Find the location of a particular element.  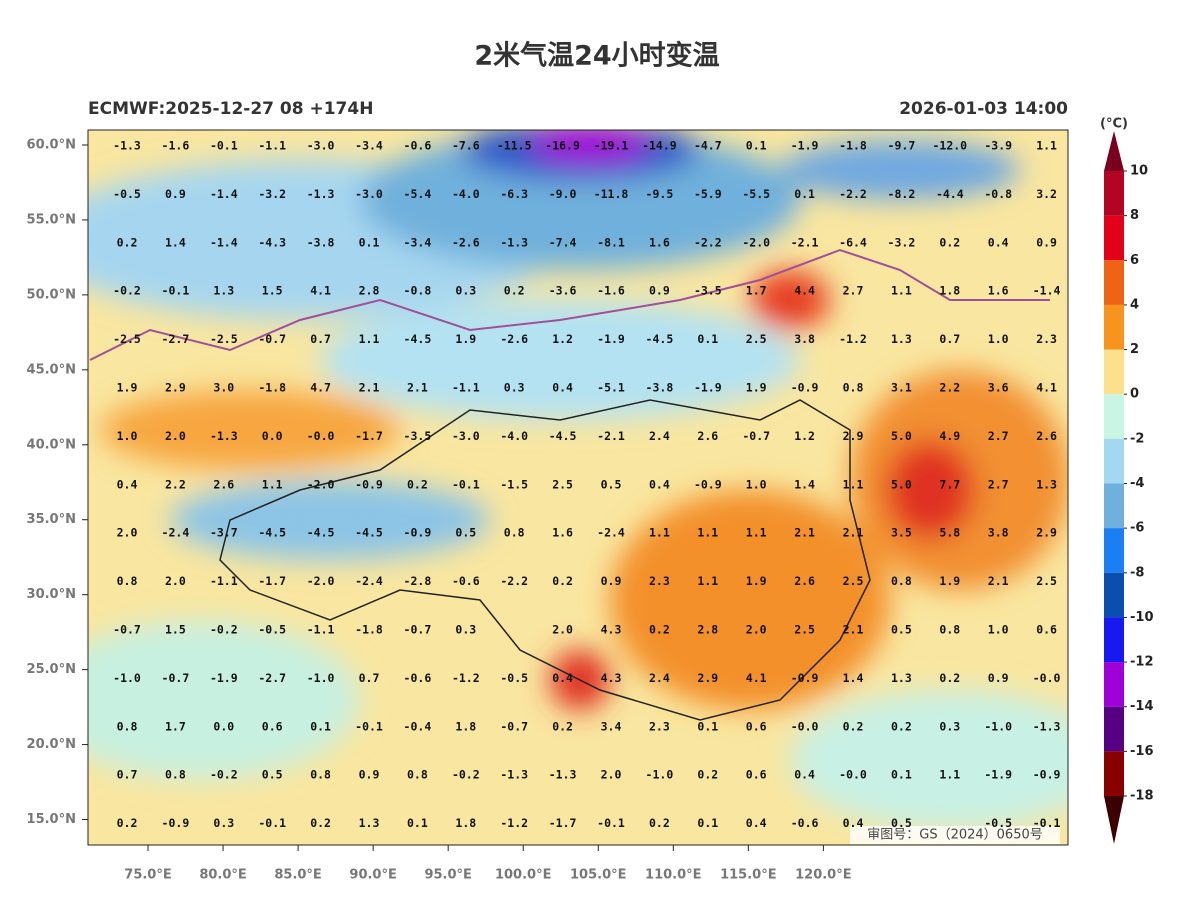

grid-value: -0.5 is located at coordinates (127, 194).